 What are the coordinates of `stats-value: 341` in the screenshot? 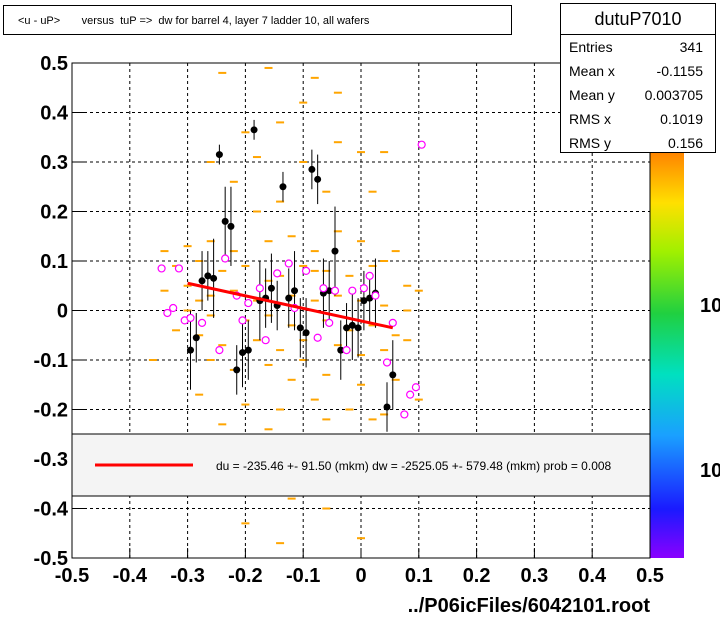 It's located at (691, 47).